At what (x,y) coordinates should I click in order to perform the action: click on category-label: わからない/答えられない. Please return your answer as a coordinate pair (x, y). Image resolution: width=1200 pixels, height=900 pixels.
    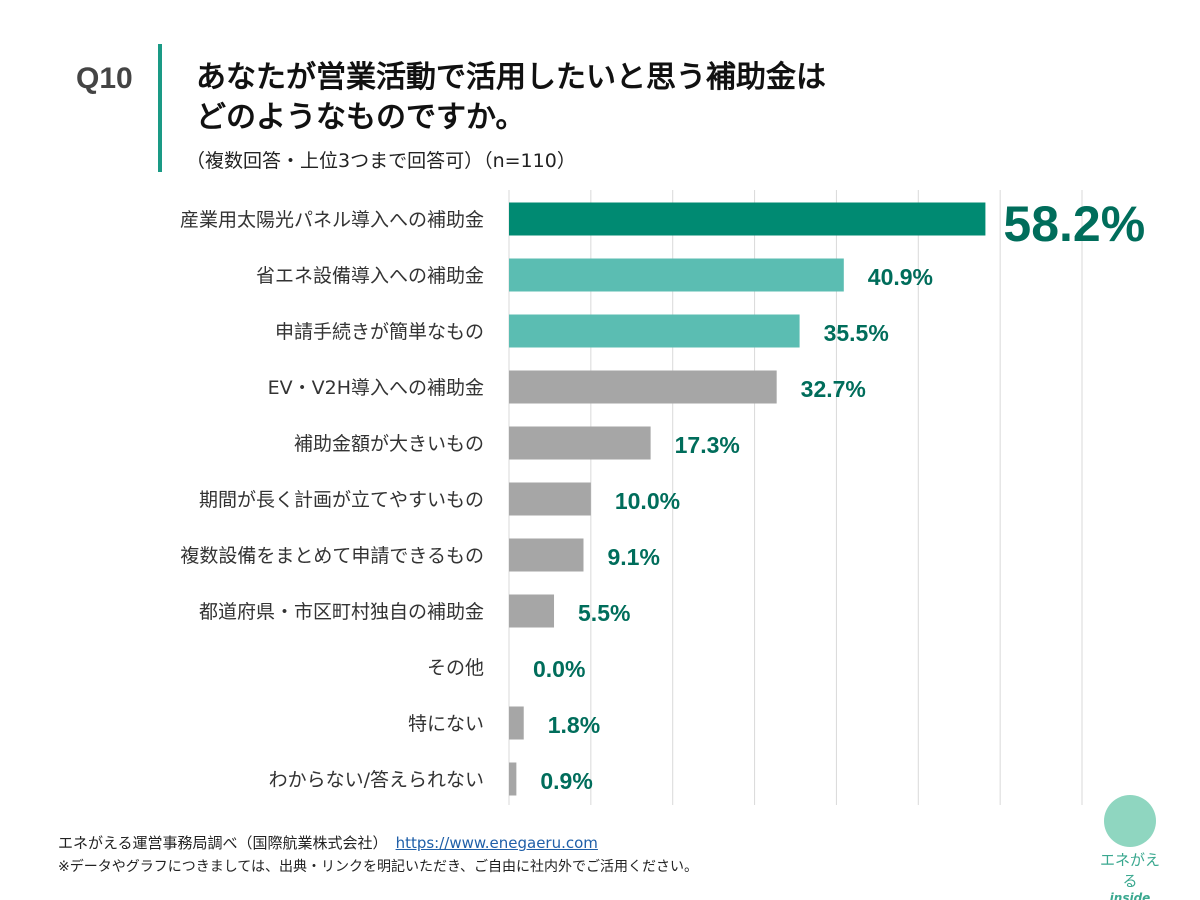
    Looking at the image, I should click on (376, 780).